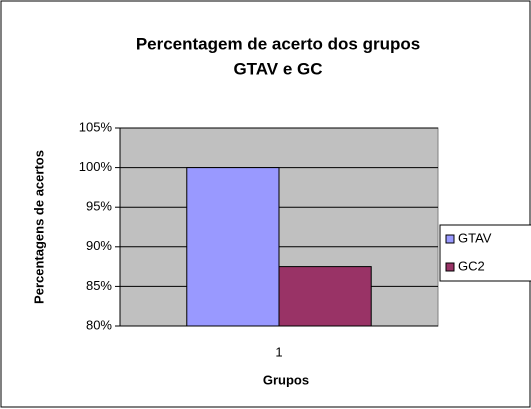 This screenshot has width=531, height=409. What do you see at coordinates (99, 324) in the screenshot?
I see `y-tick-label: 80%` at bounding box center [99, 324].